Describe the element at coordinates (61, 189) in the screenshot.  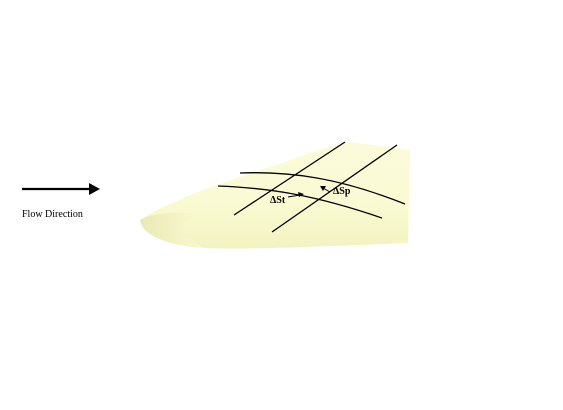
I see `flow-arrow` at that location.